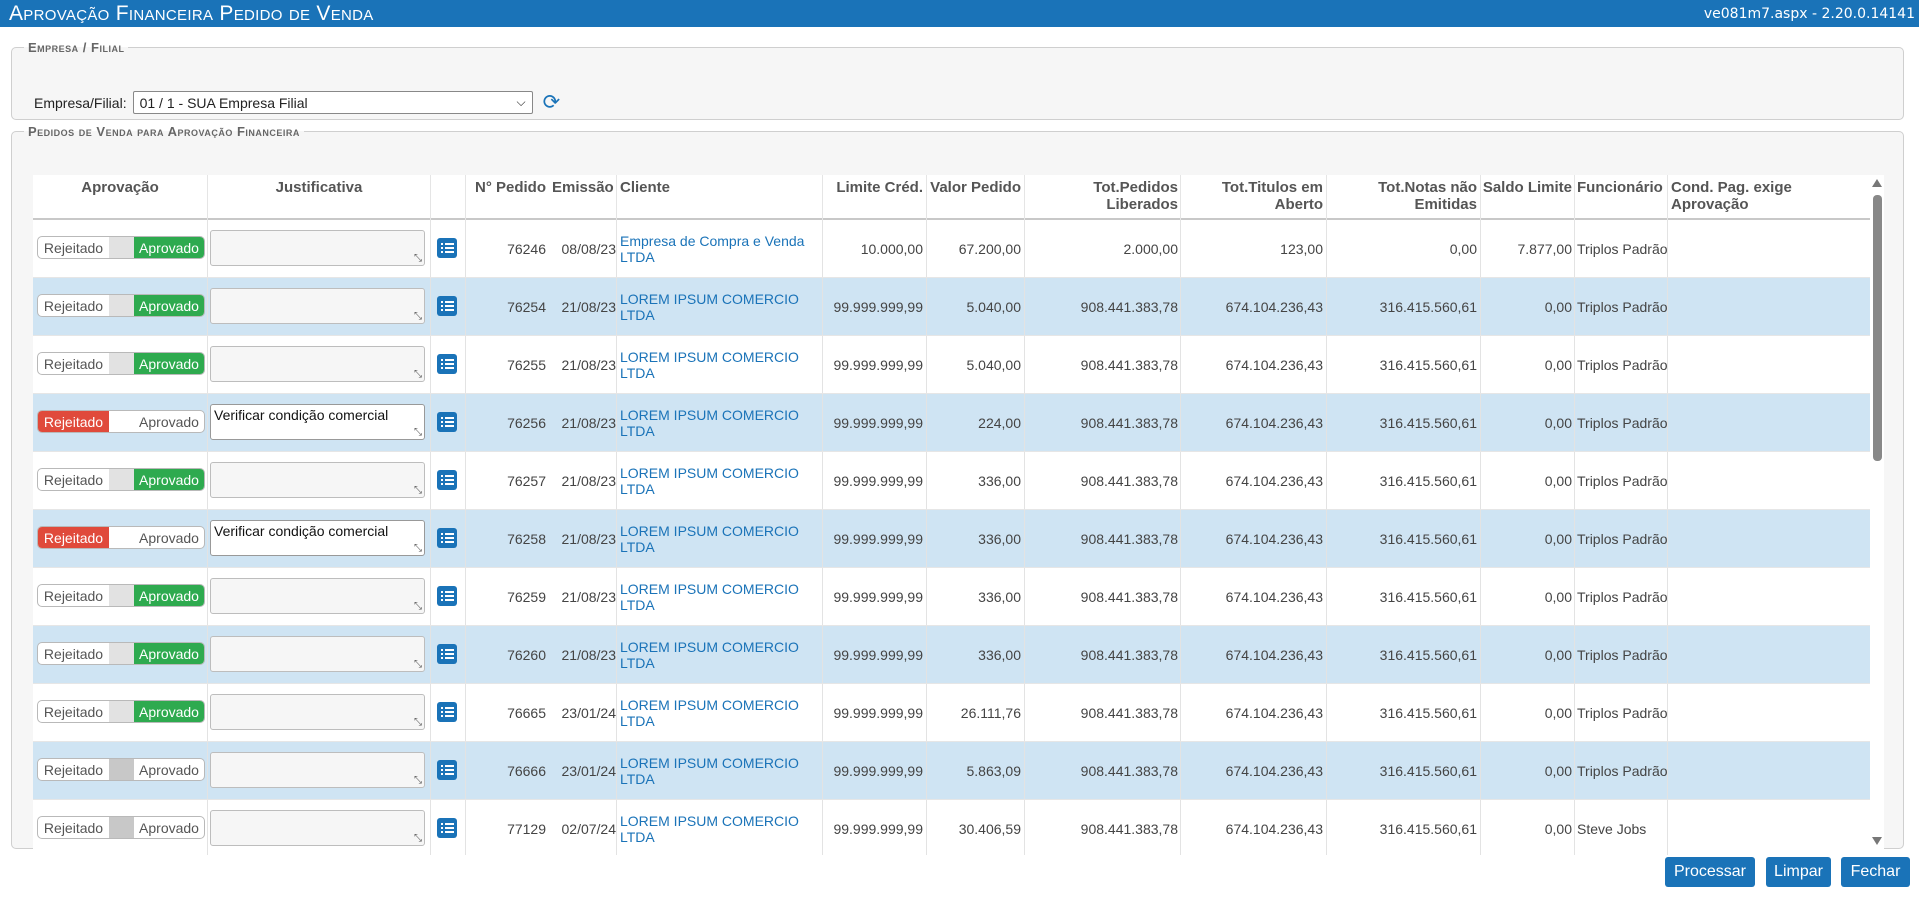 The width and height of the screenshot is (1919, 908). What do you see at coordinates (120, 187) in the screenshot?
I see `col-aprovacao: Aprovação` at bounding box center [120, 187].